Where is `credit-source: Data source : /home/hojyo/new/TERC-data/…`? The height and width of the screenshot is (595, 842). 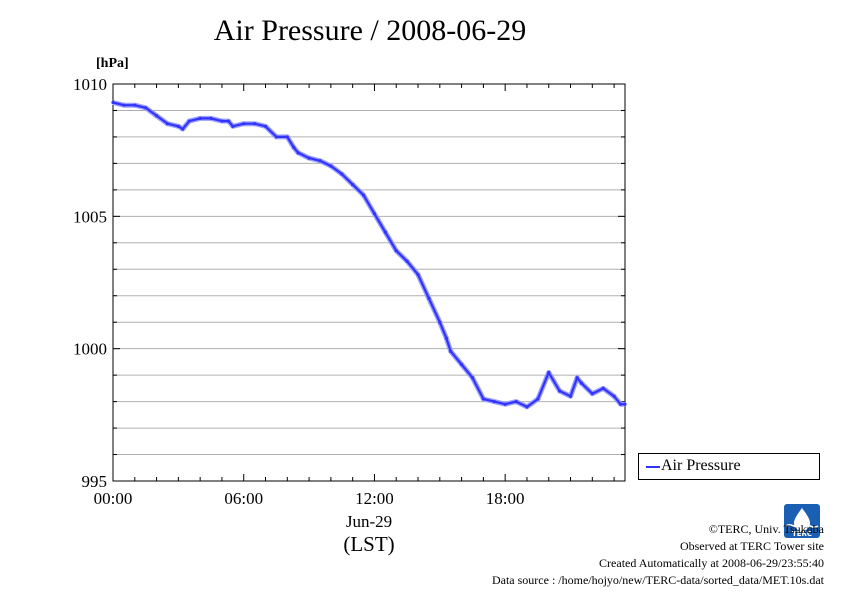 credit-source: Data source : /home/hojyo/new/TERC-data/… is located at coordinates (657, 580).